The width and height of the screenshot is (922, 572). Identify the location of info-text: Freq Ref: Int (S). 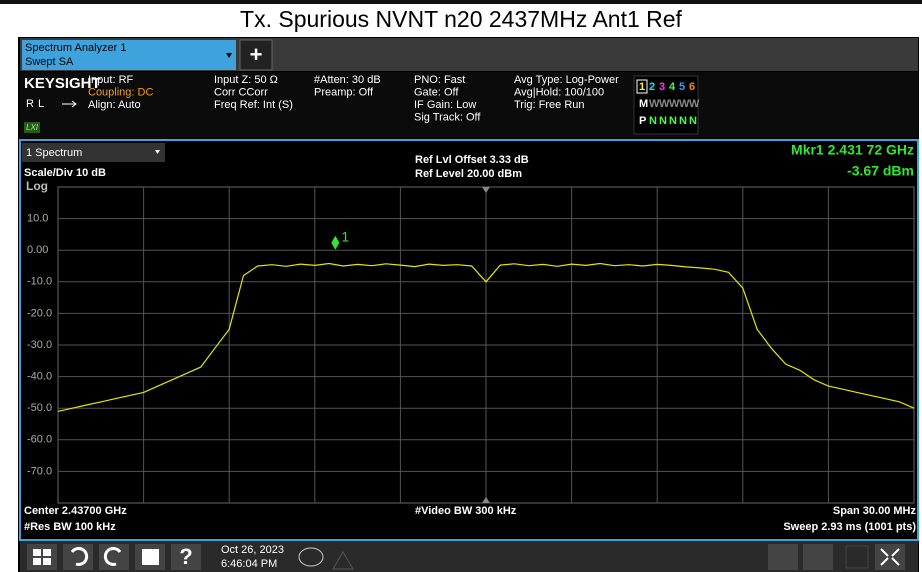
(253, 105).